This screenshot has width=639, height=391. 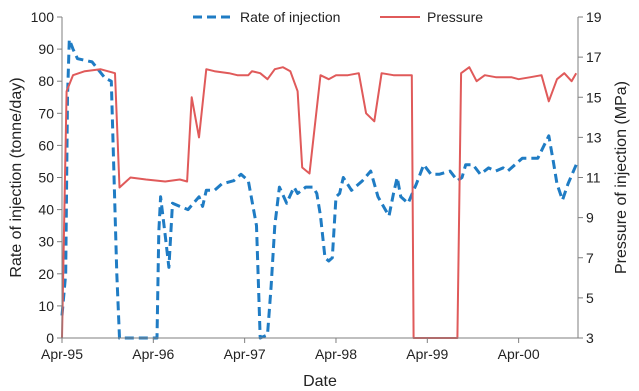 I want to click on legend: Rate of injection Pressure, so click(x=338, y=17).